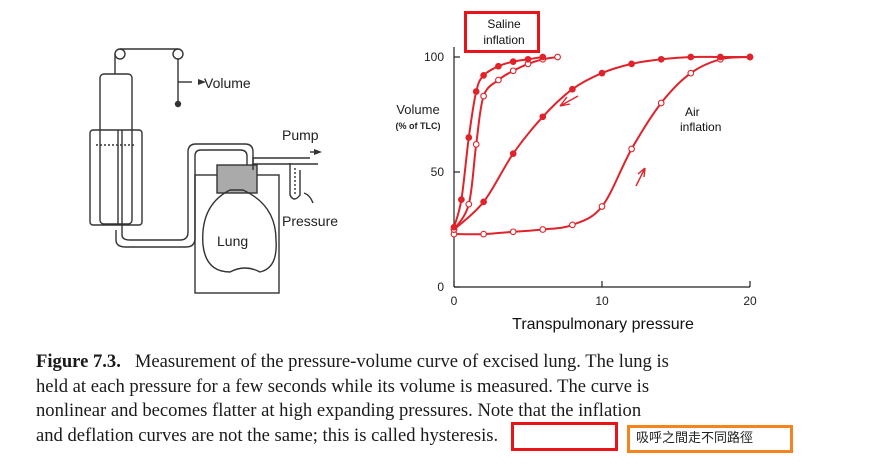 Image resolution: width=883 pixels, height=475 pixels. I want to click on saline-highlight-box, so click(502, 32).